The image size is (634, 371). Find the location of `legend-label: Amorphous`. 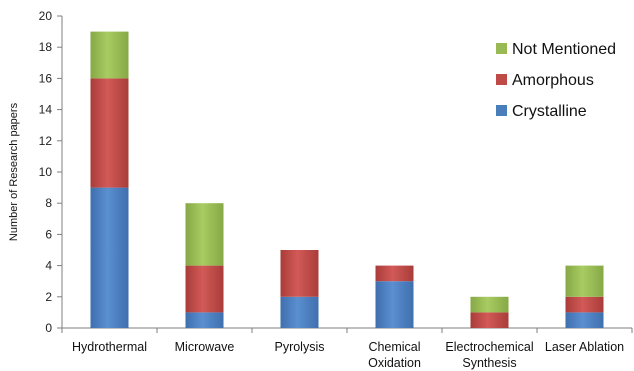

legend-label: Amorphous is located at coordinates (553, 80).